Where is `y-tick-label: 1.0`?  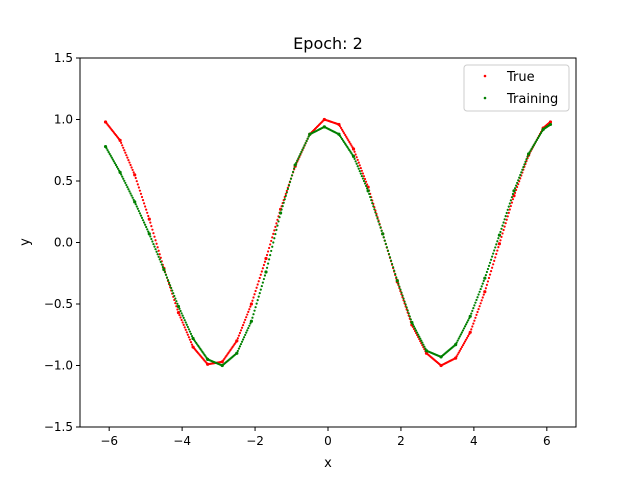 y-tick-label: 1.0 is located at coordinates (63, 120).